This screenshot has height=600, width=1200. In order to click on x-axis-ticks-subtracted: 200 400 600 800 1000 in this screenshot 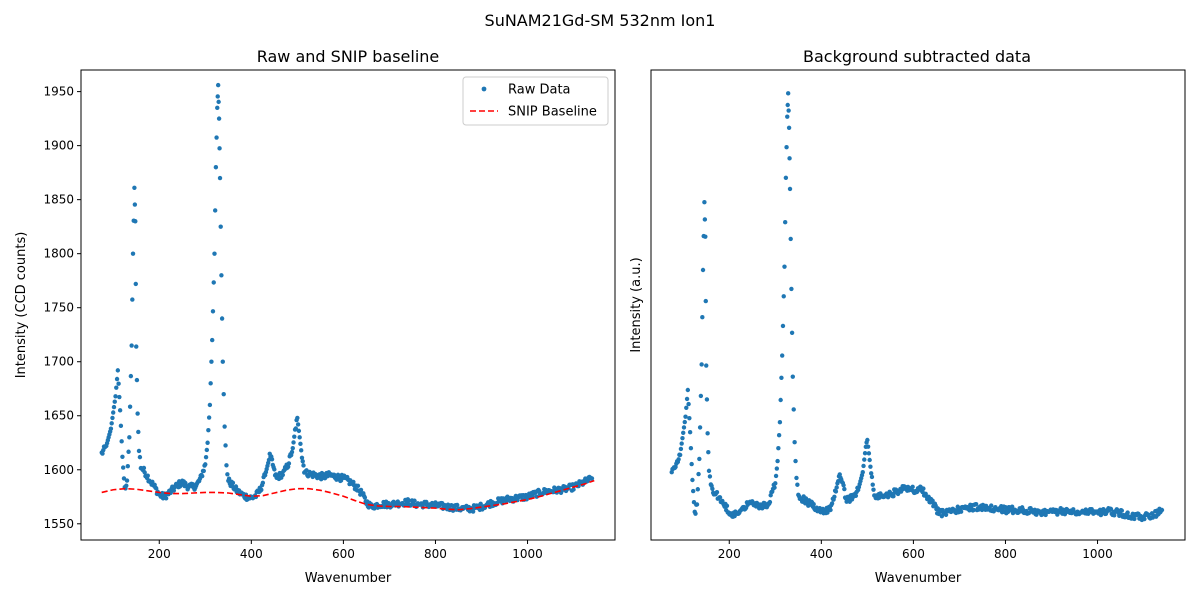, I will do `click(915, 550)`.